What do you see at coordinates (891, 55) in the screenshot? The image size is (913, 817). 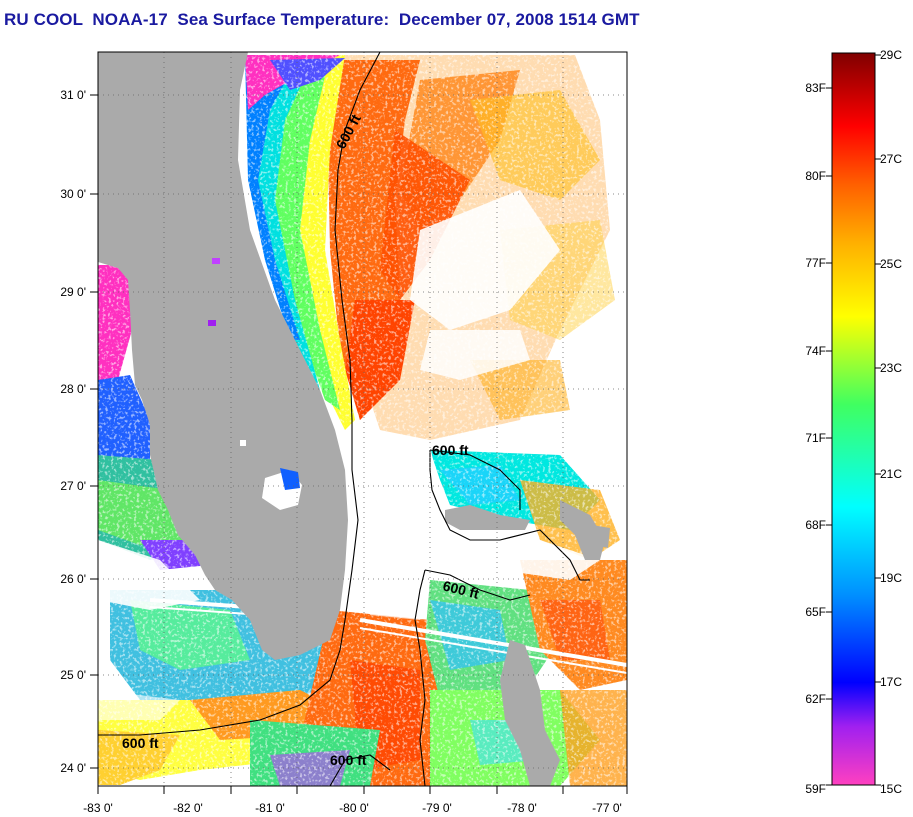 I see `colorbar-c-label: 29C` at bounding box center [891, 55].